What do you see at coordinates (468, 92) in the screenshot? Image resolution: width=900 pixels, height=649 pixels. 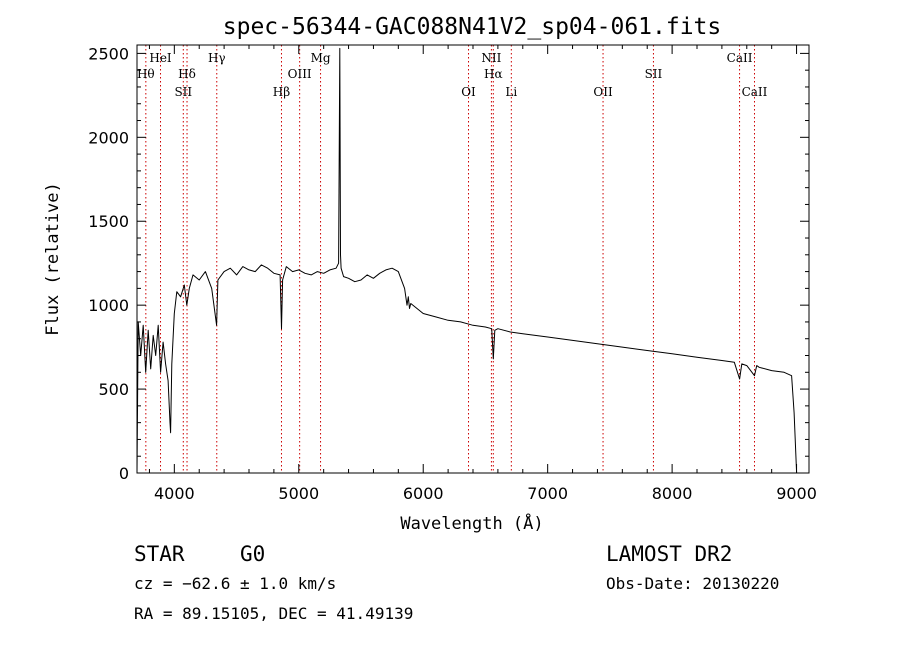 I see `line-label: OI` at bounding box center [468, 92].